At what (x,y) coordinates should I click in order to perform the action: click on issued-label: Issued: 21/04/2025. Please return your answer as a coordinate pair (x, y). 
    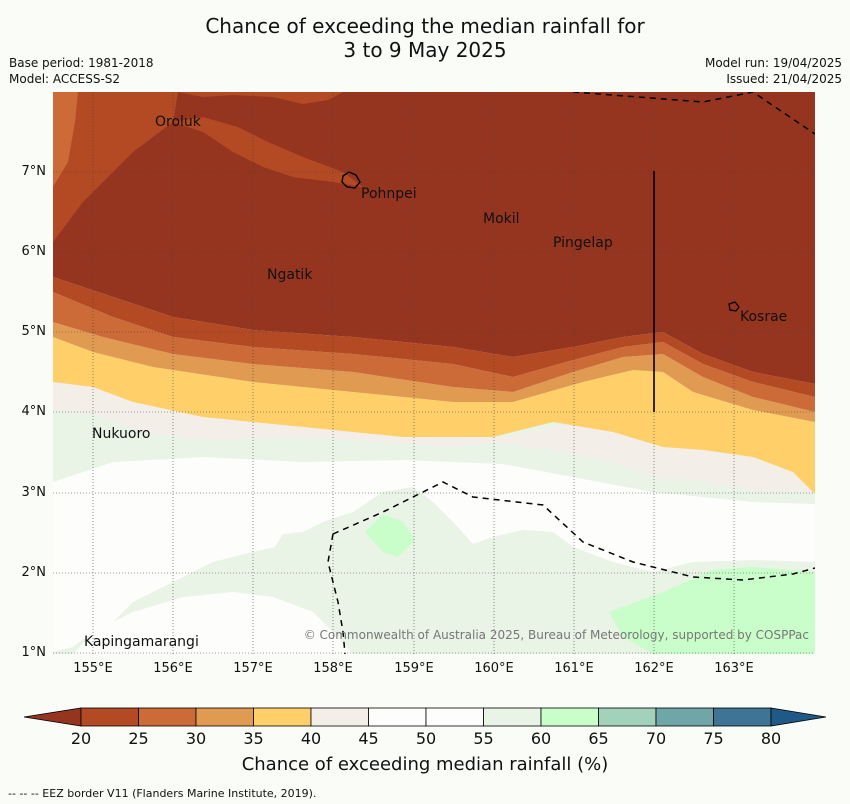
    Looking at the image, I should click on (784, 79).